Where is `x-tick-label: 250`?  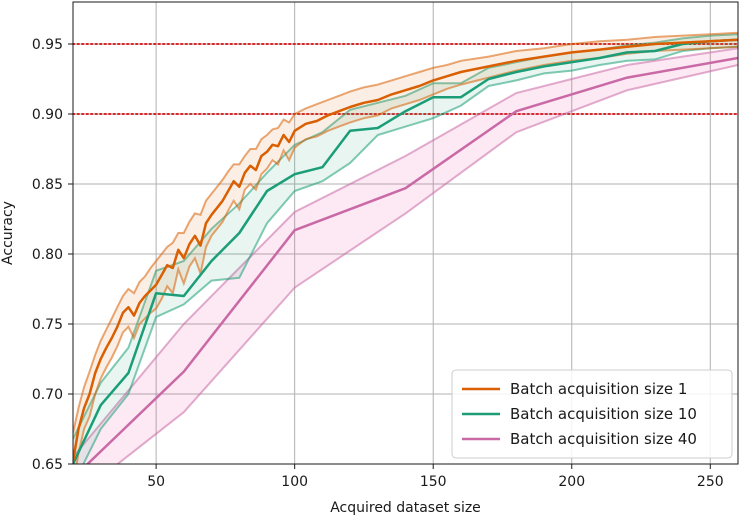 x-tick-label: 250 is located at coordinates (710, 482).